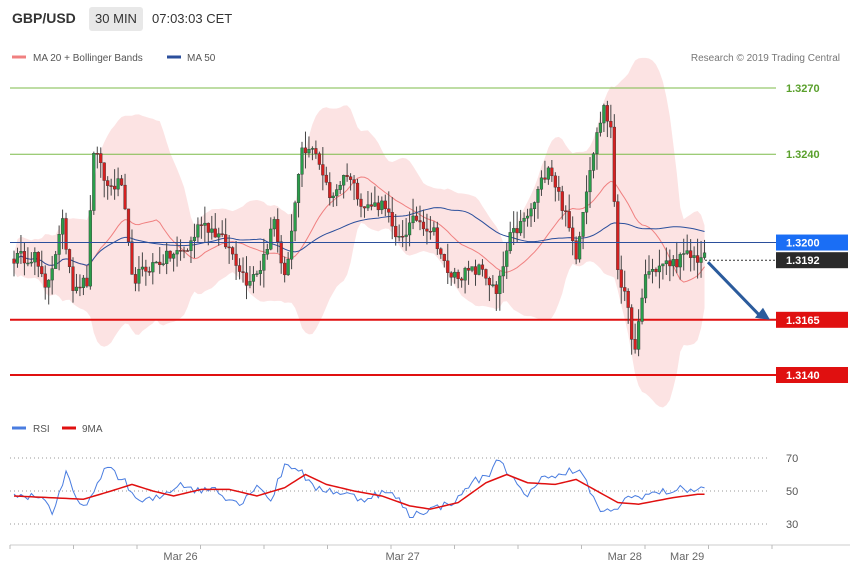 The image size is (850, 576). What do you see at coordinates (201, 58) in the screenshot?
I see `ma50-legend-label: MA 50` at bounding box center [201, 58].